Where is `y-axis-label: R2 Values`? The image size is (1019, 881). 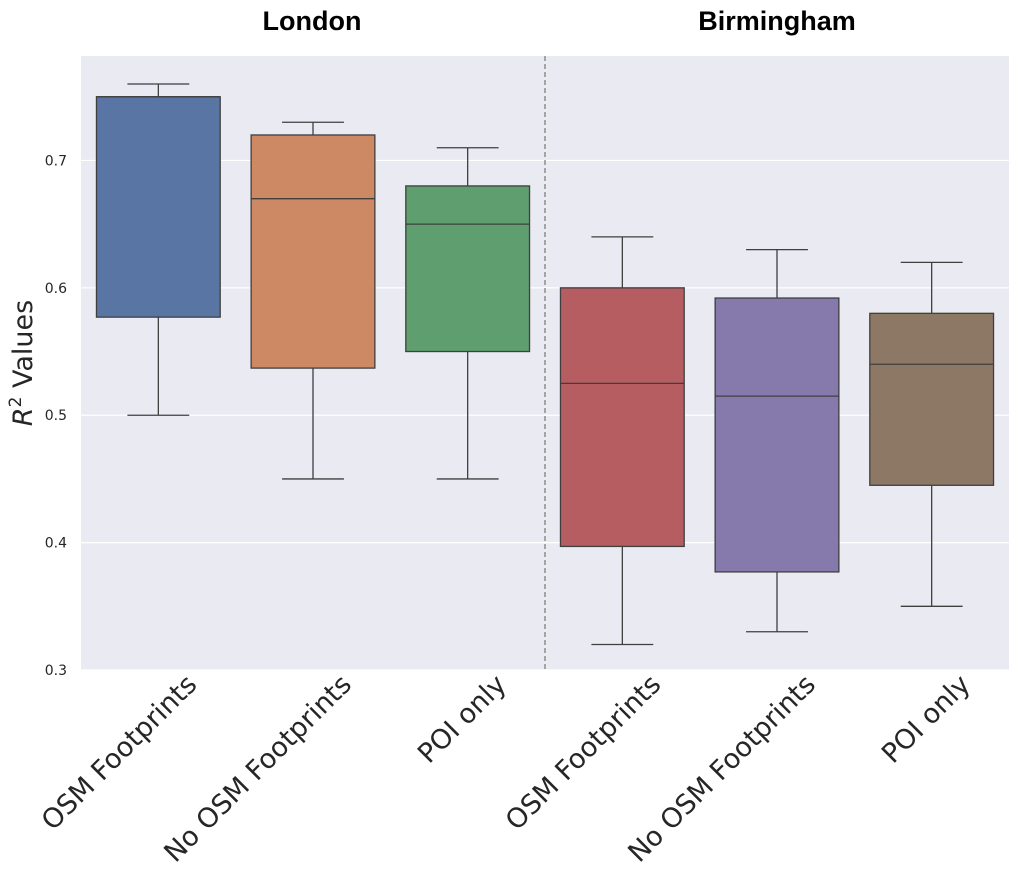 y-axis-label: R2 Values is located at coordinates (22, 363).